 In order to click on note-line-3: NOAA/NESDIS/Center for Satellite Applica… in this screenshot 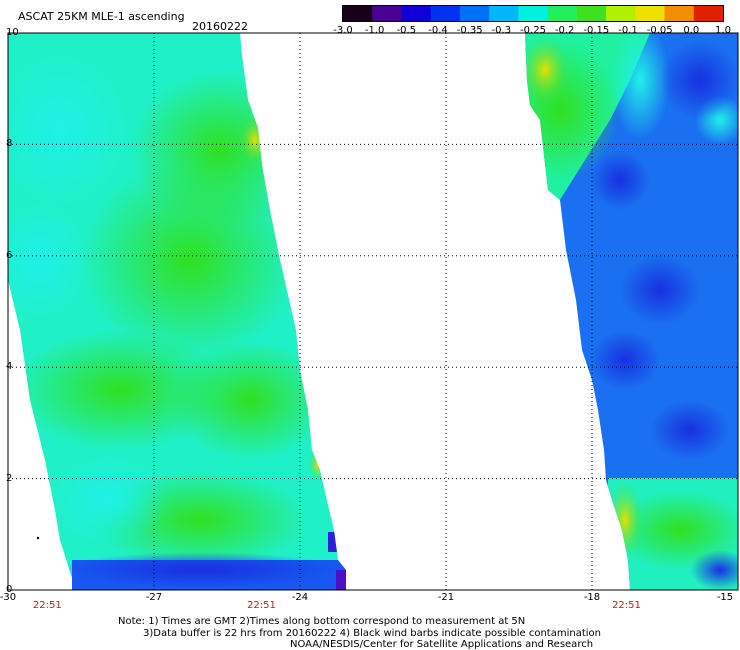, I will do `click(442, 644)`.